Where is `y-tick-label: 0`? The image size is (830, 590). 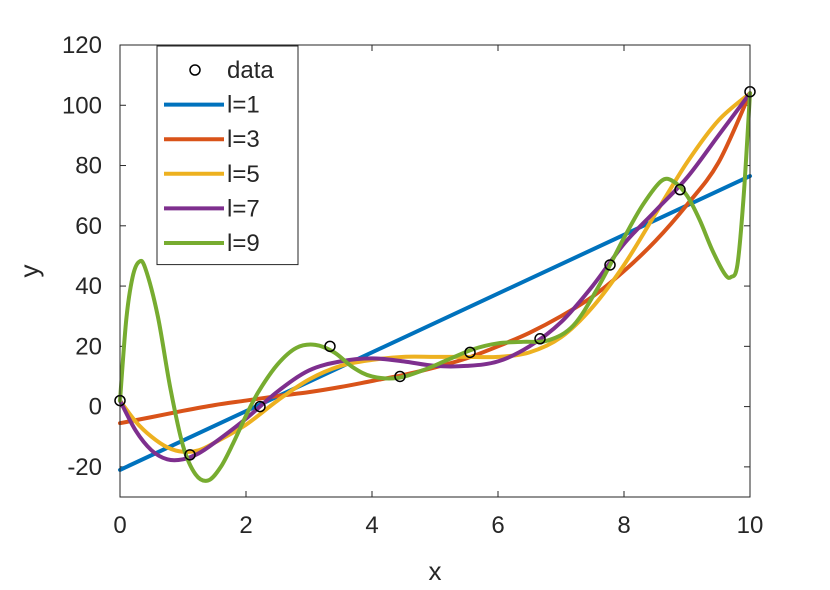
y-tick-label: 0 is located at coordinates (95, 407).